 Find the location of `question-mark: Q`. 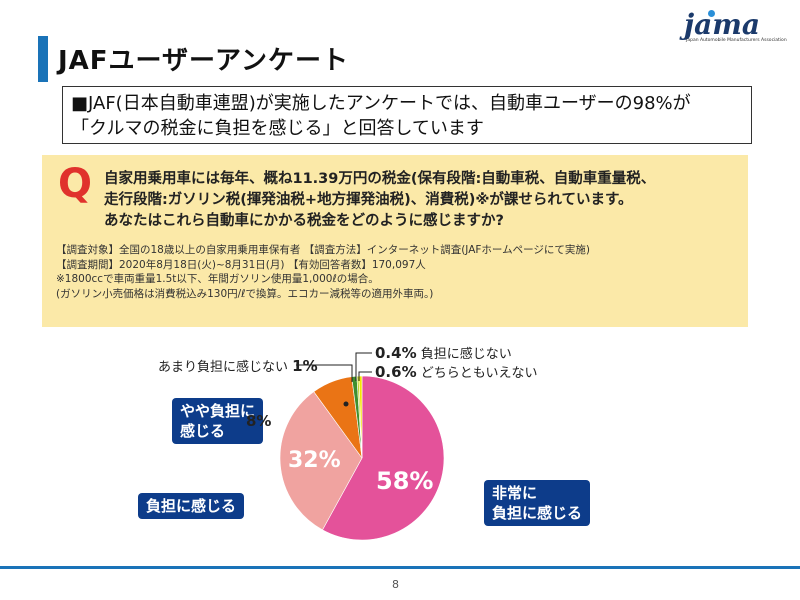

question-mark: Q is located at coordinates (75, 184).